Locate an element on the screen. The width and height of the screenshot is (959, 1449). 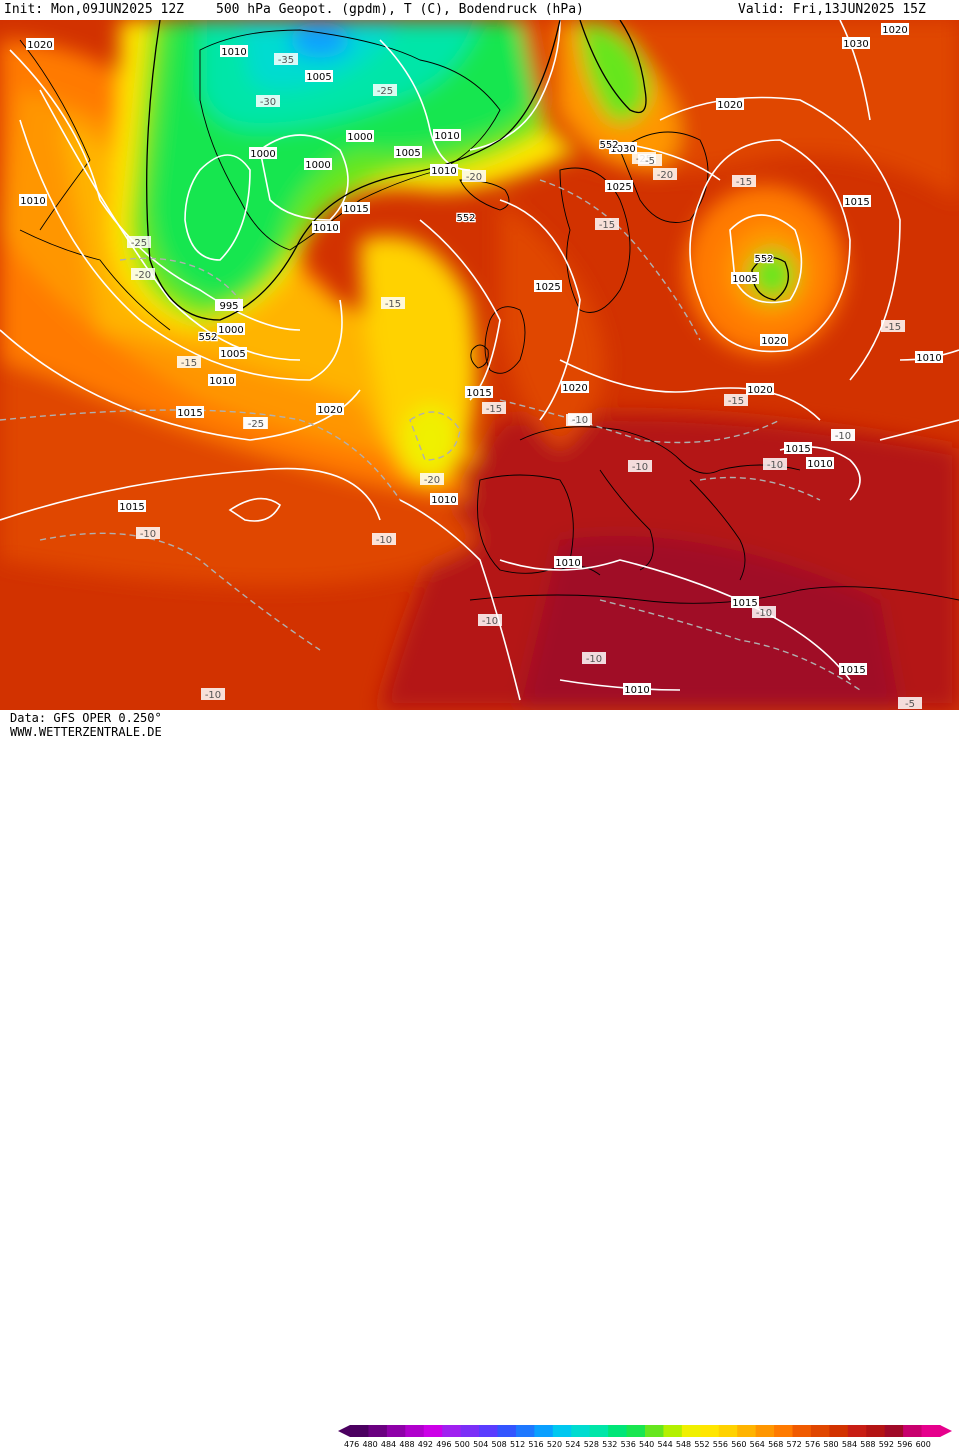
valid-time: Valid: Fri,13JUN2025 15Z is located at coordinates (832, 9).